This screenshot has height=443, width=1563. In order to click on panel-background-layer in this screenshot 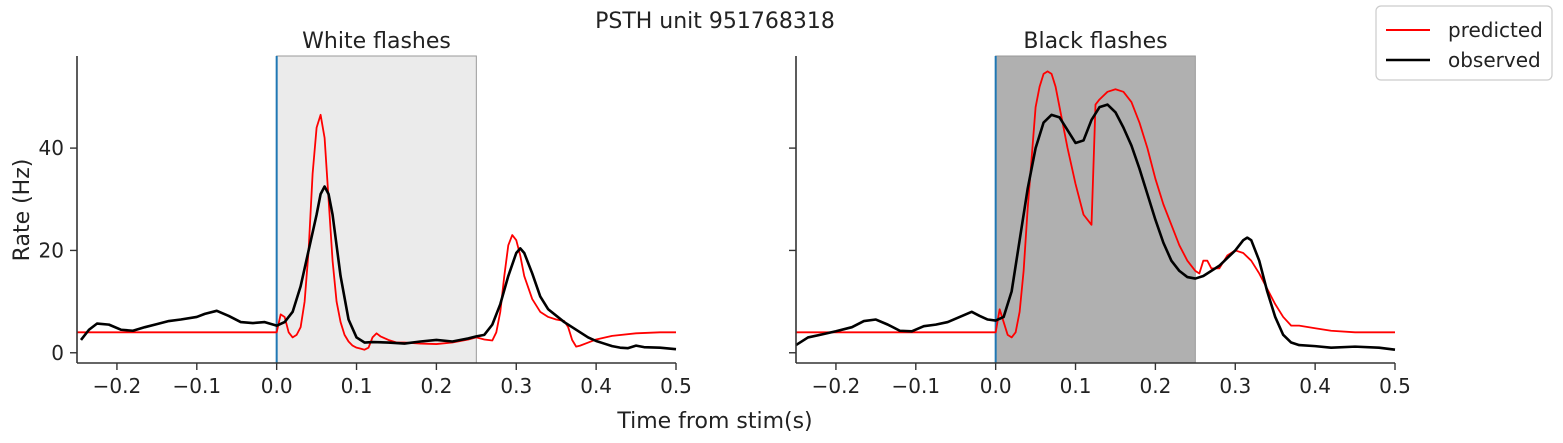, I will do `click(376, 209)`.